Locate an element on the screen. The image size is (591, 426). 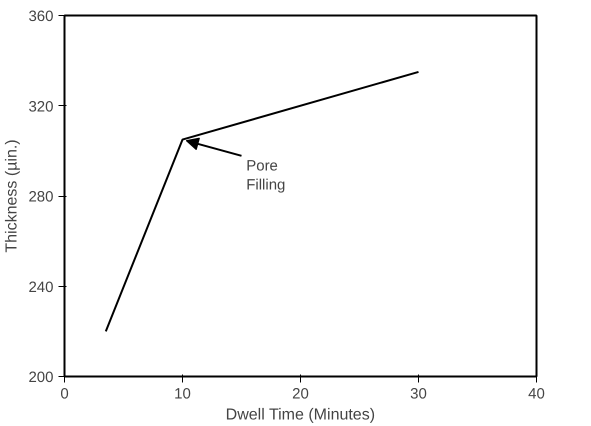
annotation: Pore Filling is located at coordinates (266, 176).